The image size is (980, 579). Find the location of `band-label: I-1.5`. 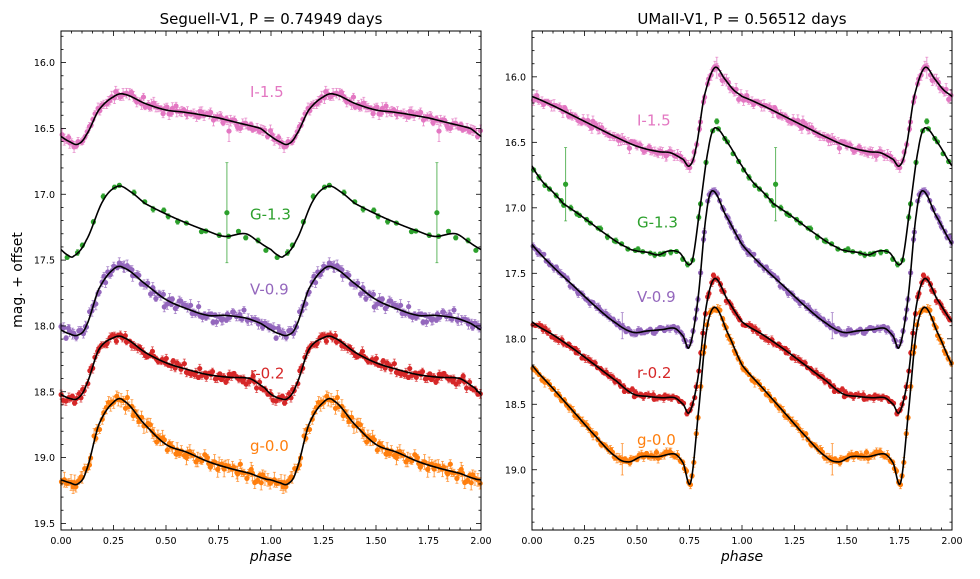

band-label: I-1.5 is located at coordinates (654, 120).